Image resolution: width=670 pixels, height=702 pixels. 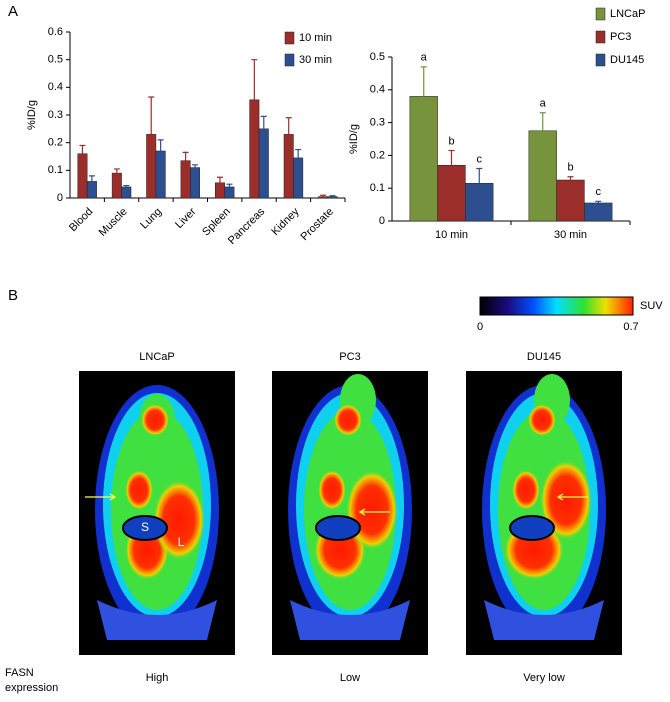 What do you see at coordinates (216, 222) in the screenshot?
I see `x-tick-label: Spleen` at bounding box center [216, 222].